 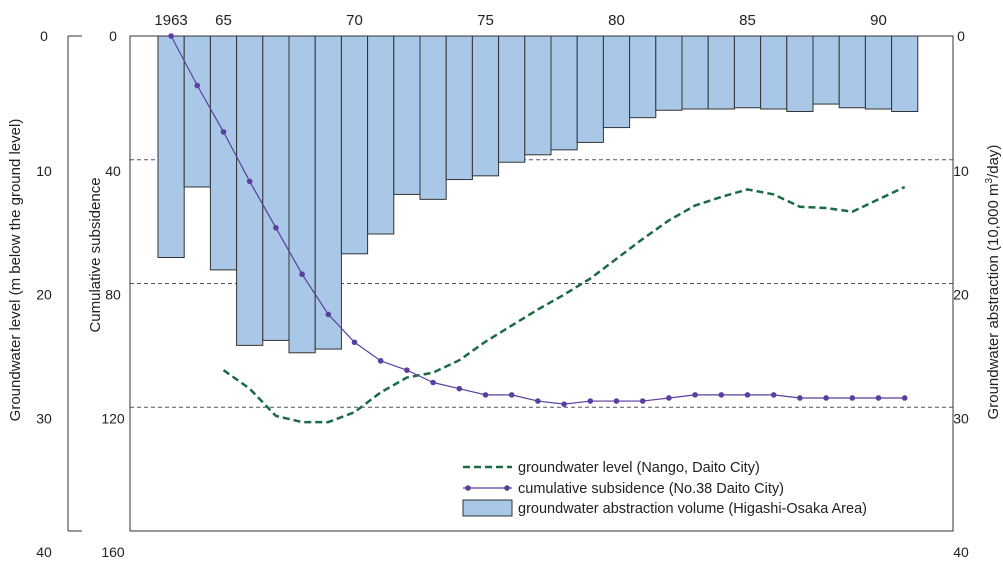 I want to click on groundwater-level-ticks: 0 10 20 30 40, so click(x=44, y=294).